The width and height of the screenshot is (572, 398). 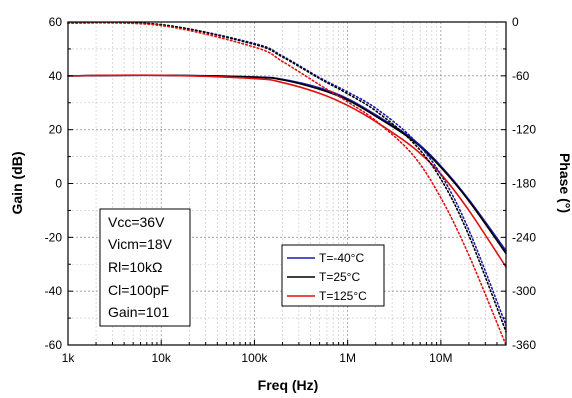 What do you see at coordinates (524, 345) in the screenshot?
I see `y2-tick-label: -360` at bounding box center [524, 345].